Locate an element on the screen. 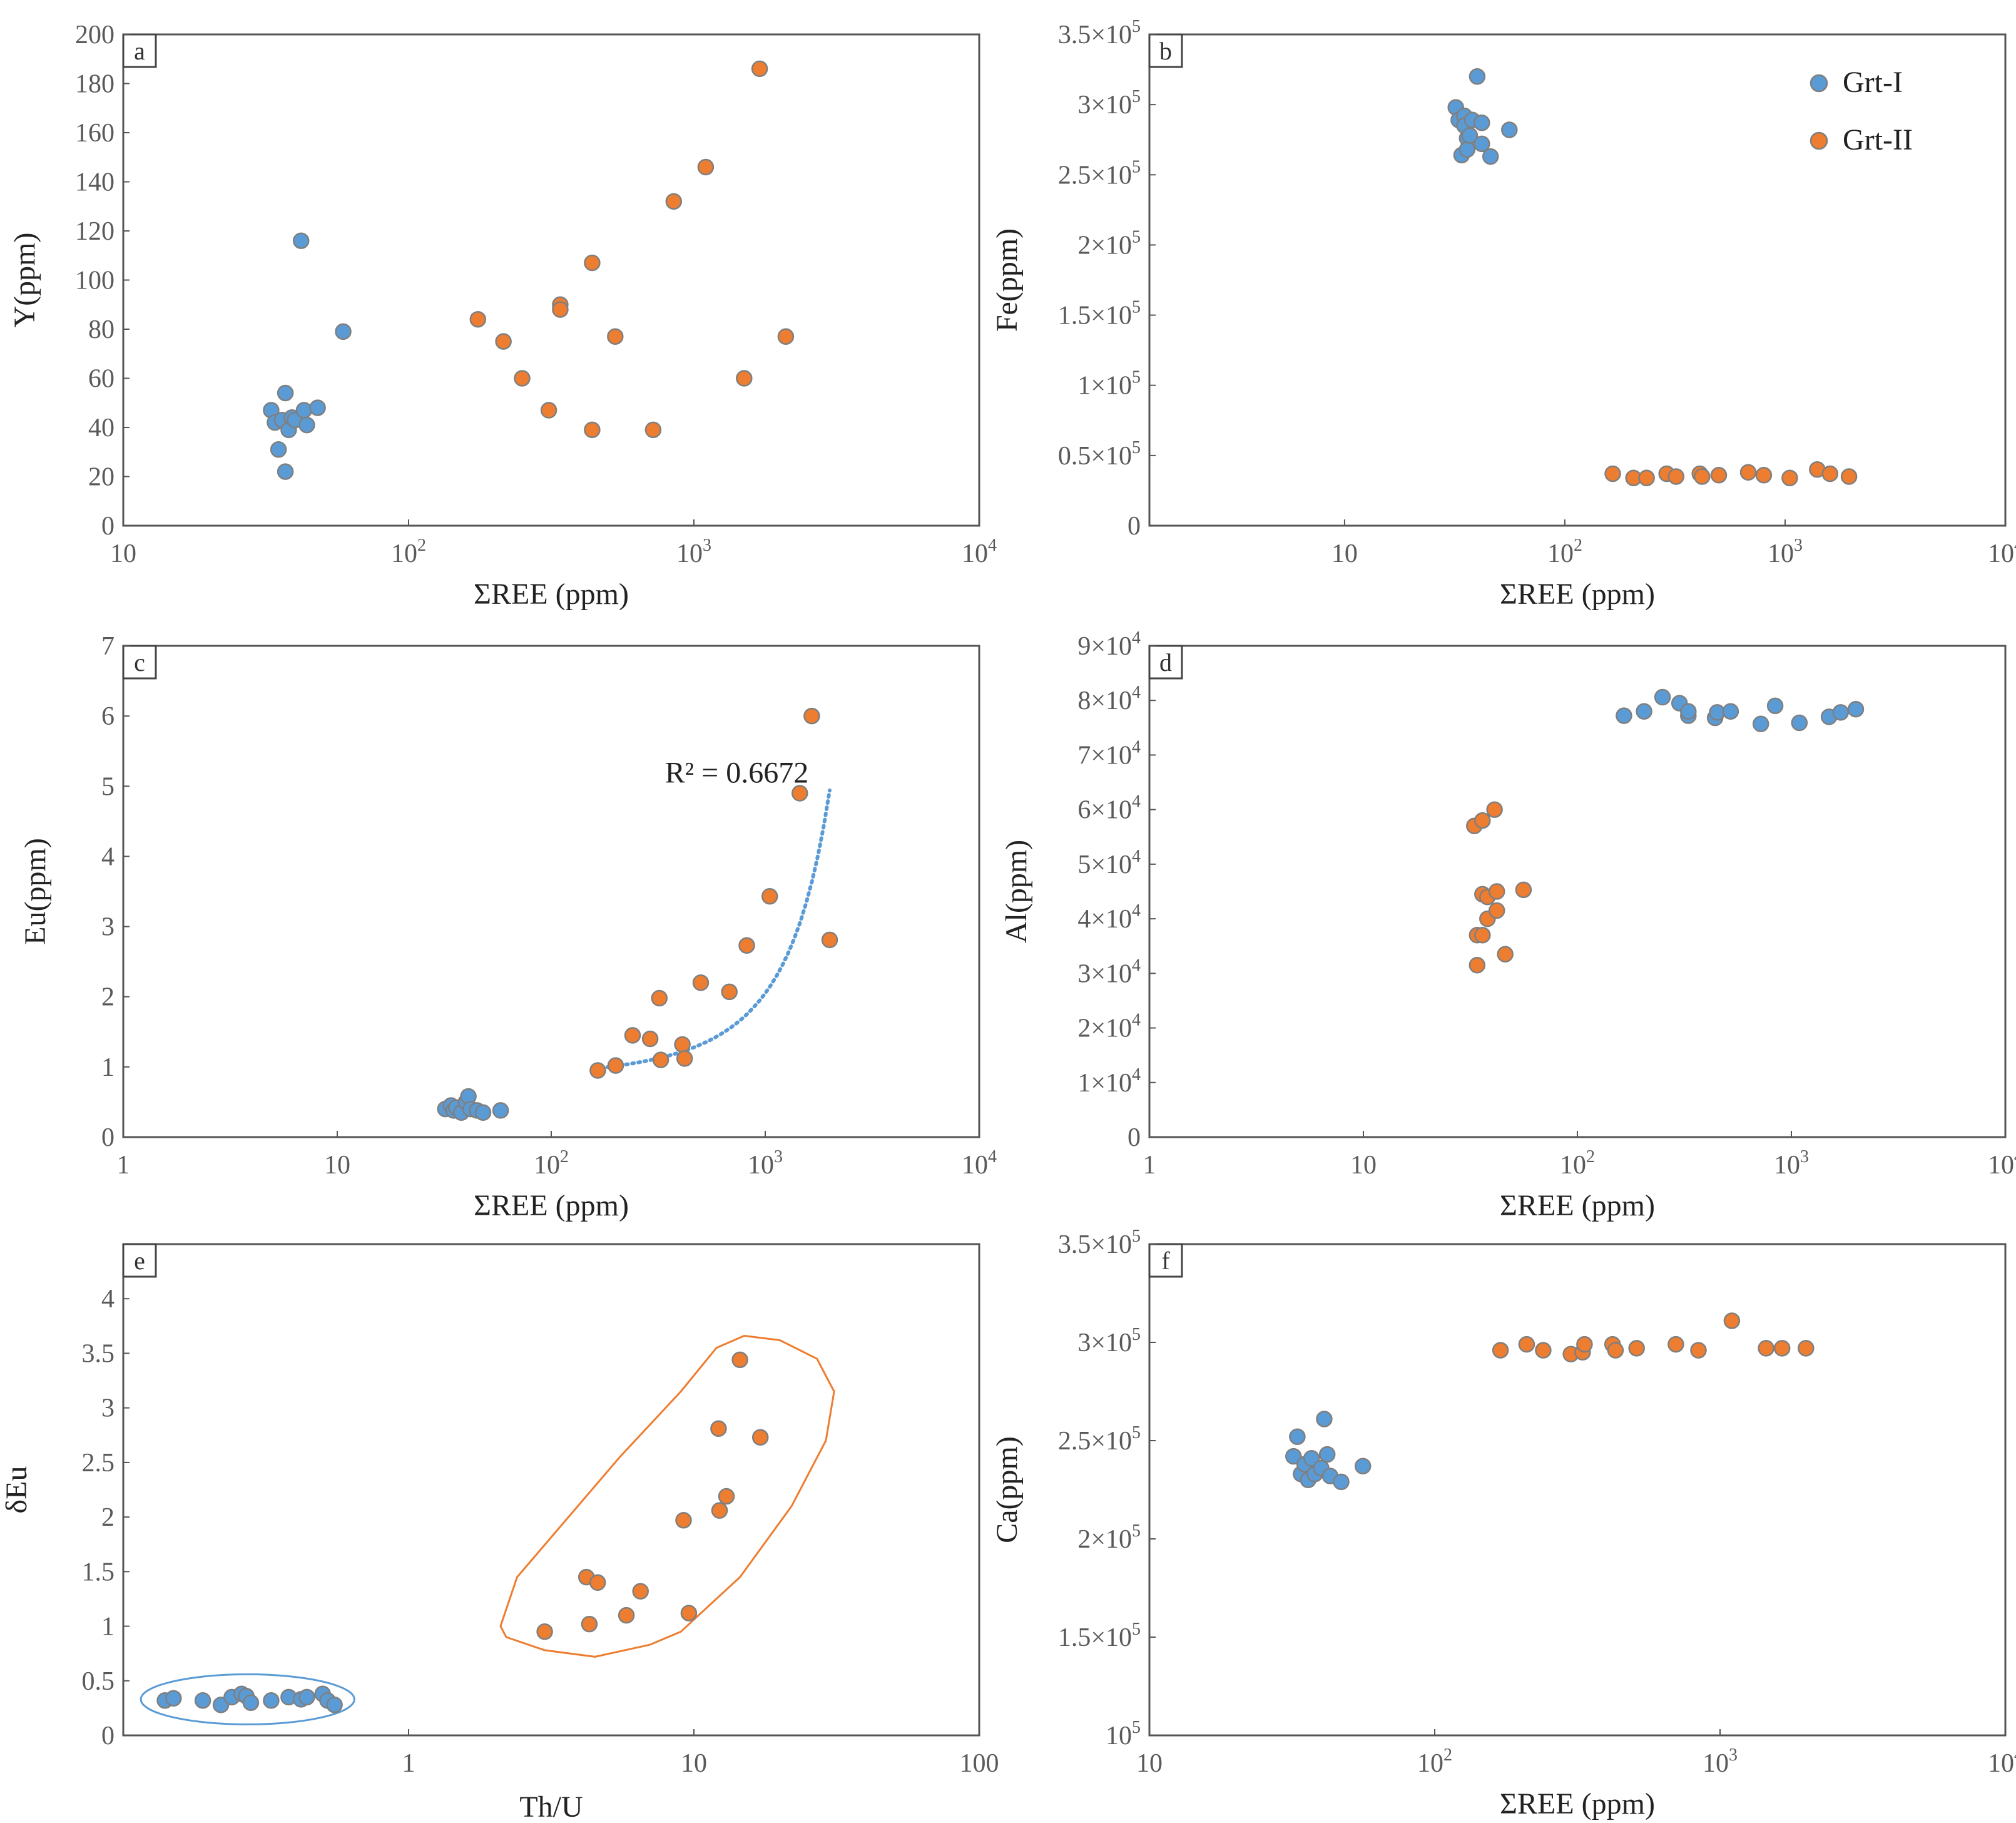 The width and height of the screenshot is (2016, 1823). y-tick-label: 40 is located at coordinates (101, 428).